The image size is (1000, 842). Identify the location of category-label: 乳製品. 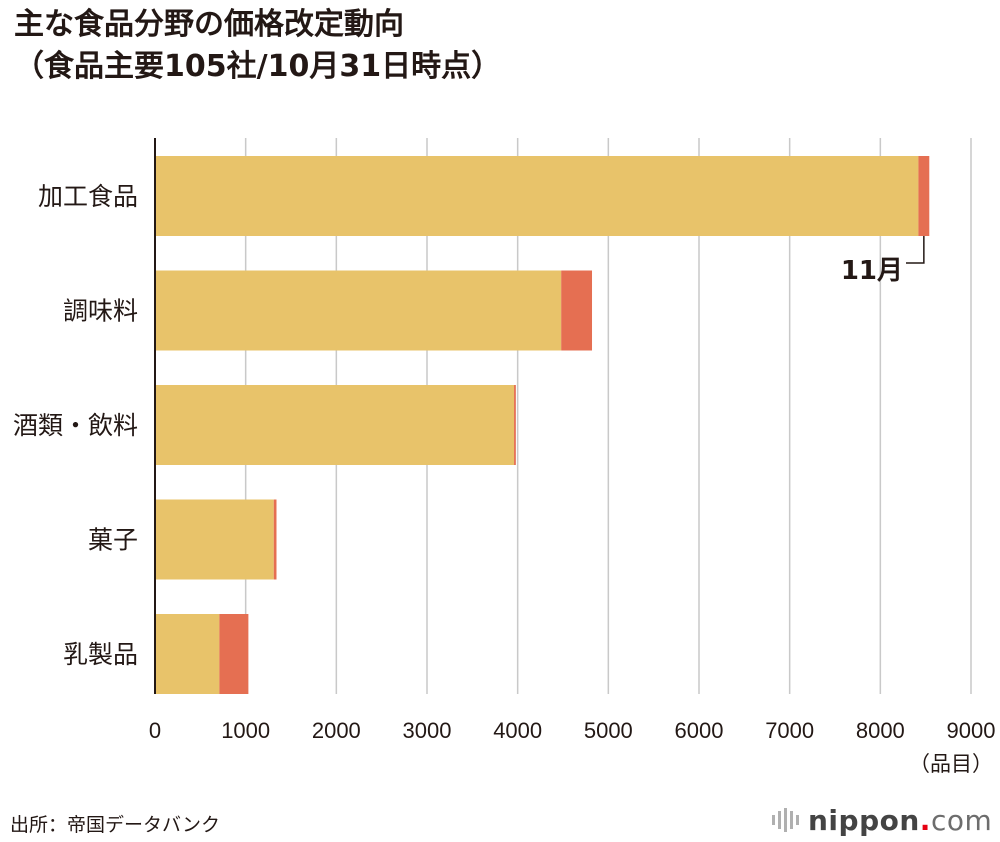
(100, 654).